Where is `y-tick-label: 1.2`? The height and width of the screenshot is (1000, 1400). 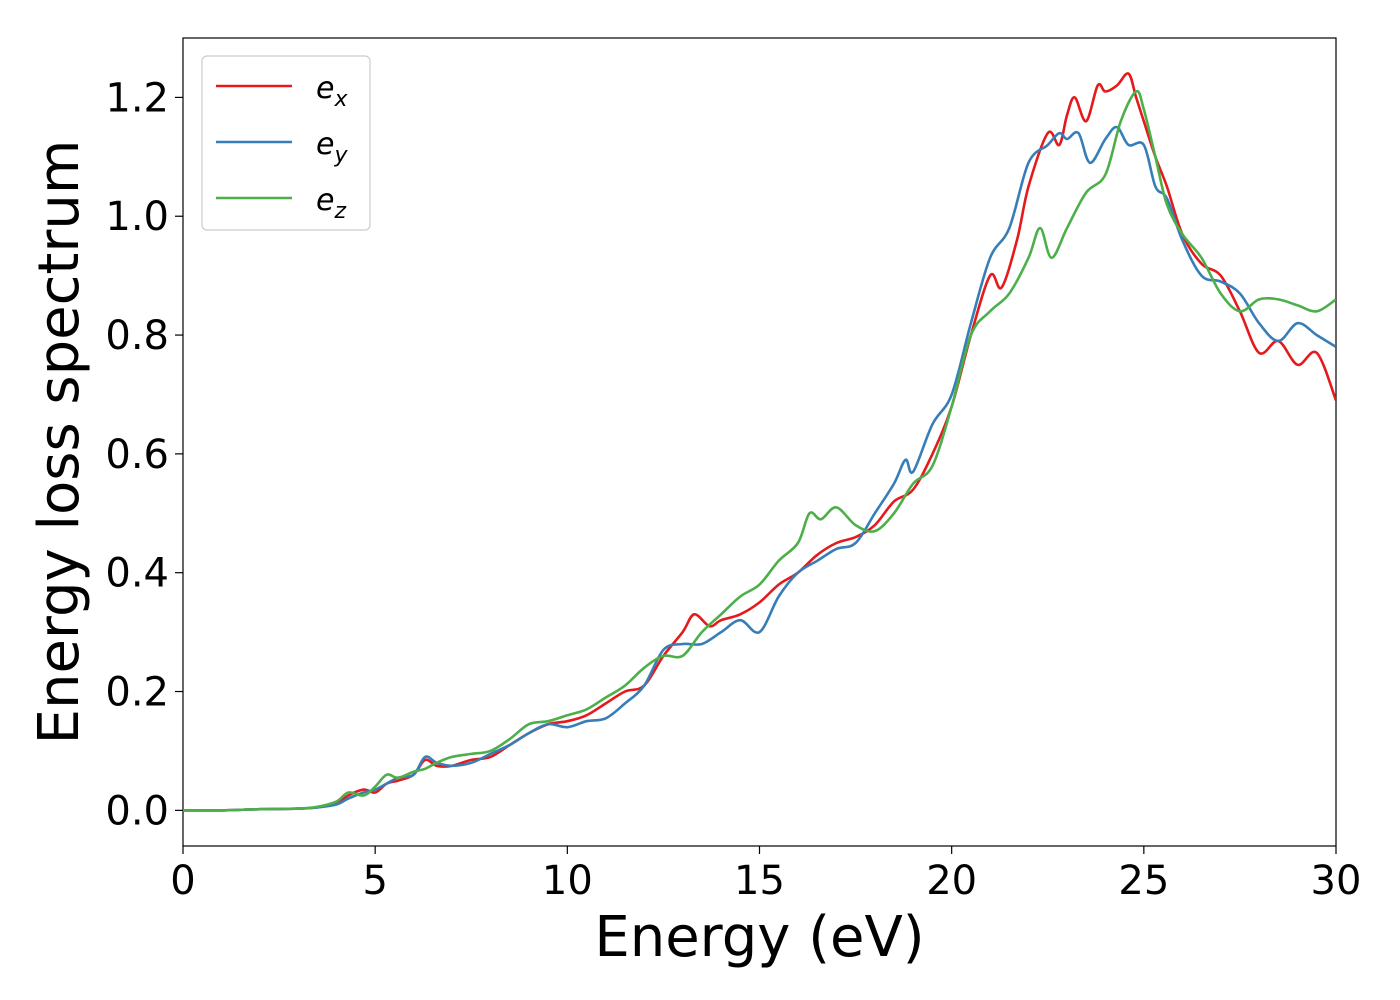
y-tick-label: 1.2 is located at coordinates (137, 98).